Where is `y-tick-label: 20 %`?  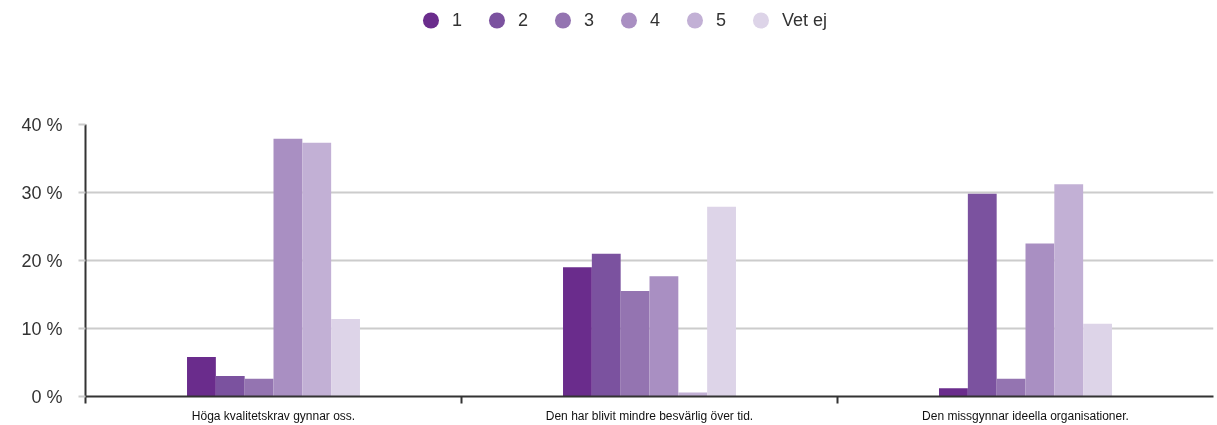 y-tick-label: 20 % is located at coordinates (42, 260).